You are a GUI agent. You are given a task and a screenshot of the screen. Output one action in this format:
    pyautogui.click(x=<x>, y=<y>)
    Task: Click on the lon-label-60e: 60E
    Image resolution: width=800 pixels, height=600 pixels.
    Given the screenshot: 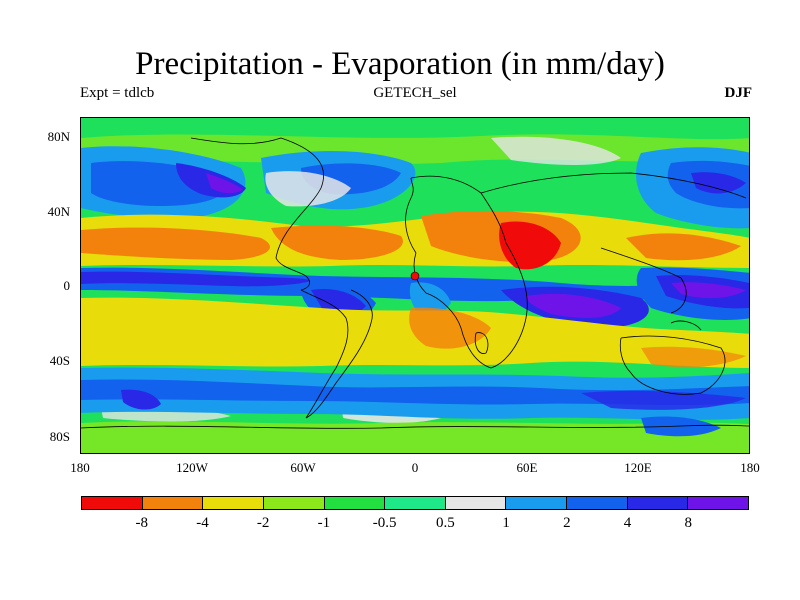 What is the action you would take?
    pyautogui.click(x=527, y=467)
    